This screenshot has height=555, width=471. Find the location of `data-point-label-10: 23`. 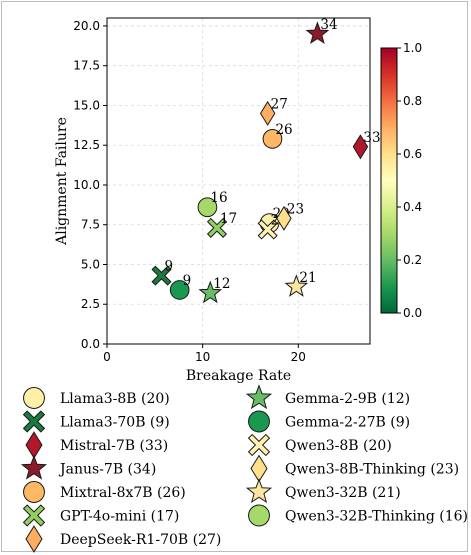

data-point-label-10: 23 is located at coordinates (295, 209).